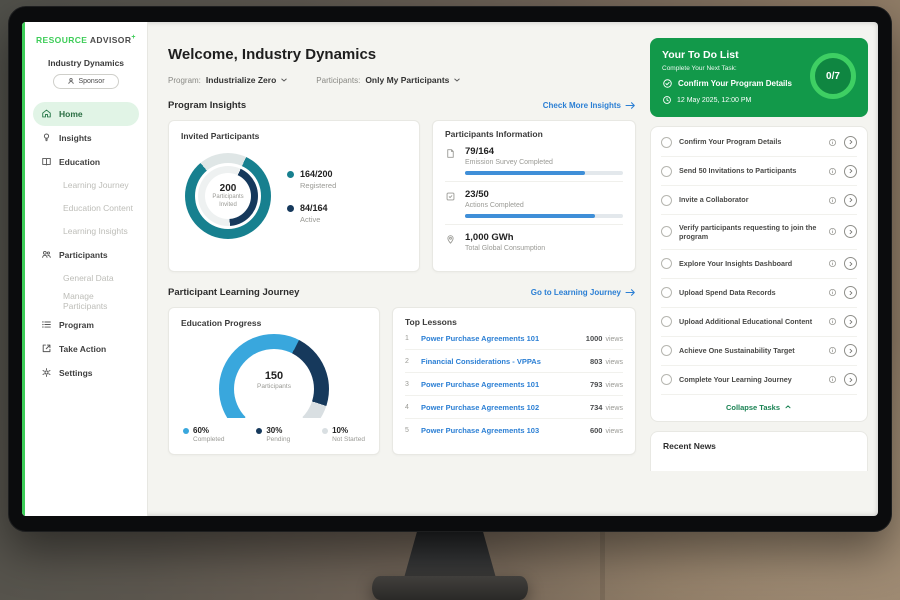 The width and height of the screenshot is (900, 600). I want to click on legend-item-not-started: 10% Not Started, so click(343, 434).